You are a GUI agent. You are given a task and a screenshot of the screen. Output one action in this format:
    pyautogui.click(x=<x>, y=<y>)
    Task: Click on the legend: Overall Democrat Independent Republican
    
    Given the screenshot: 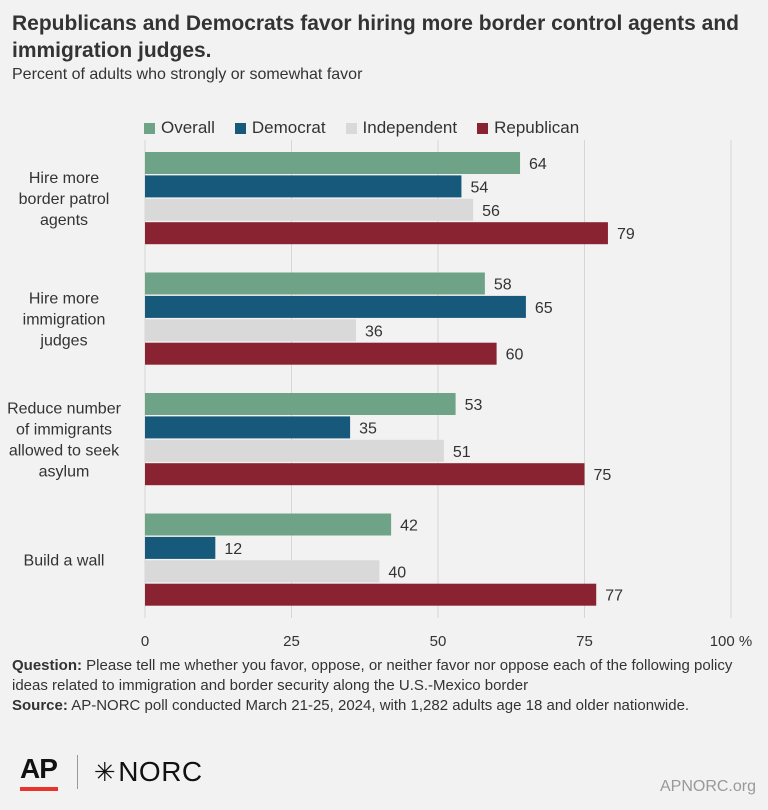 What is the action you would take?
    pyautogui.click(x=371, y=128)
    